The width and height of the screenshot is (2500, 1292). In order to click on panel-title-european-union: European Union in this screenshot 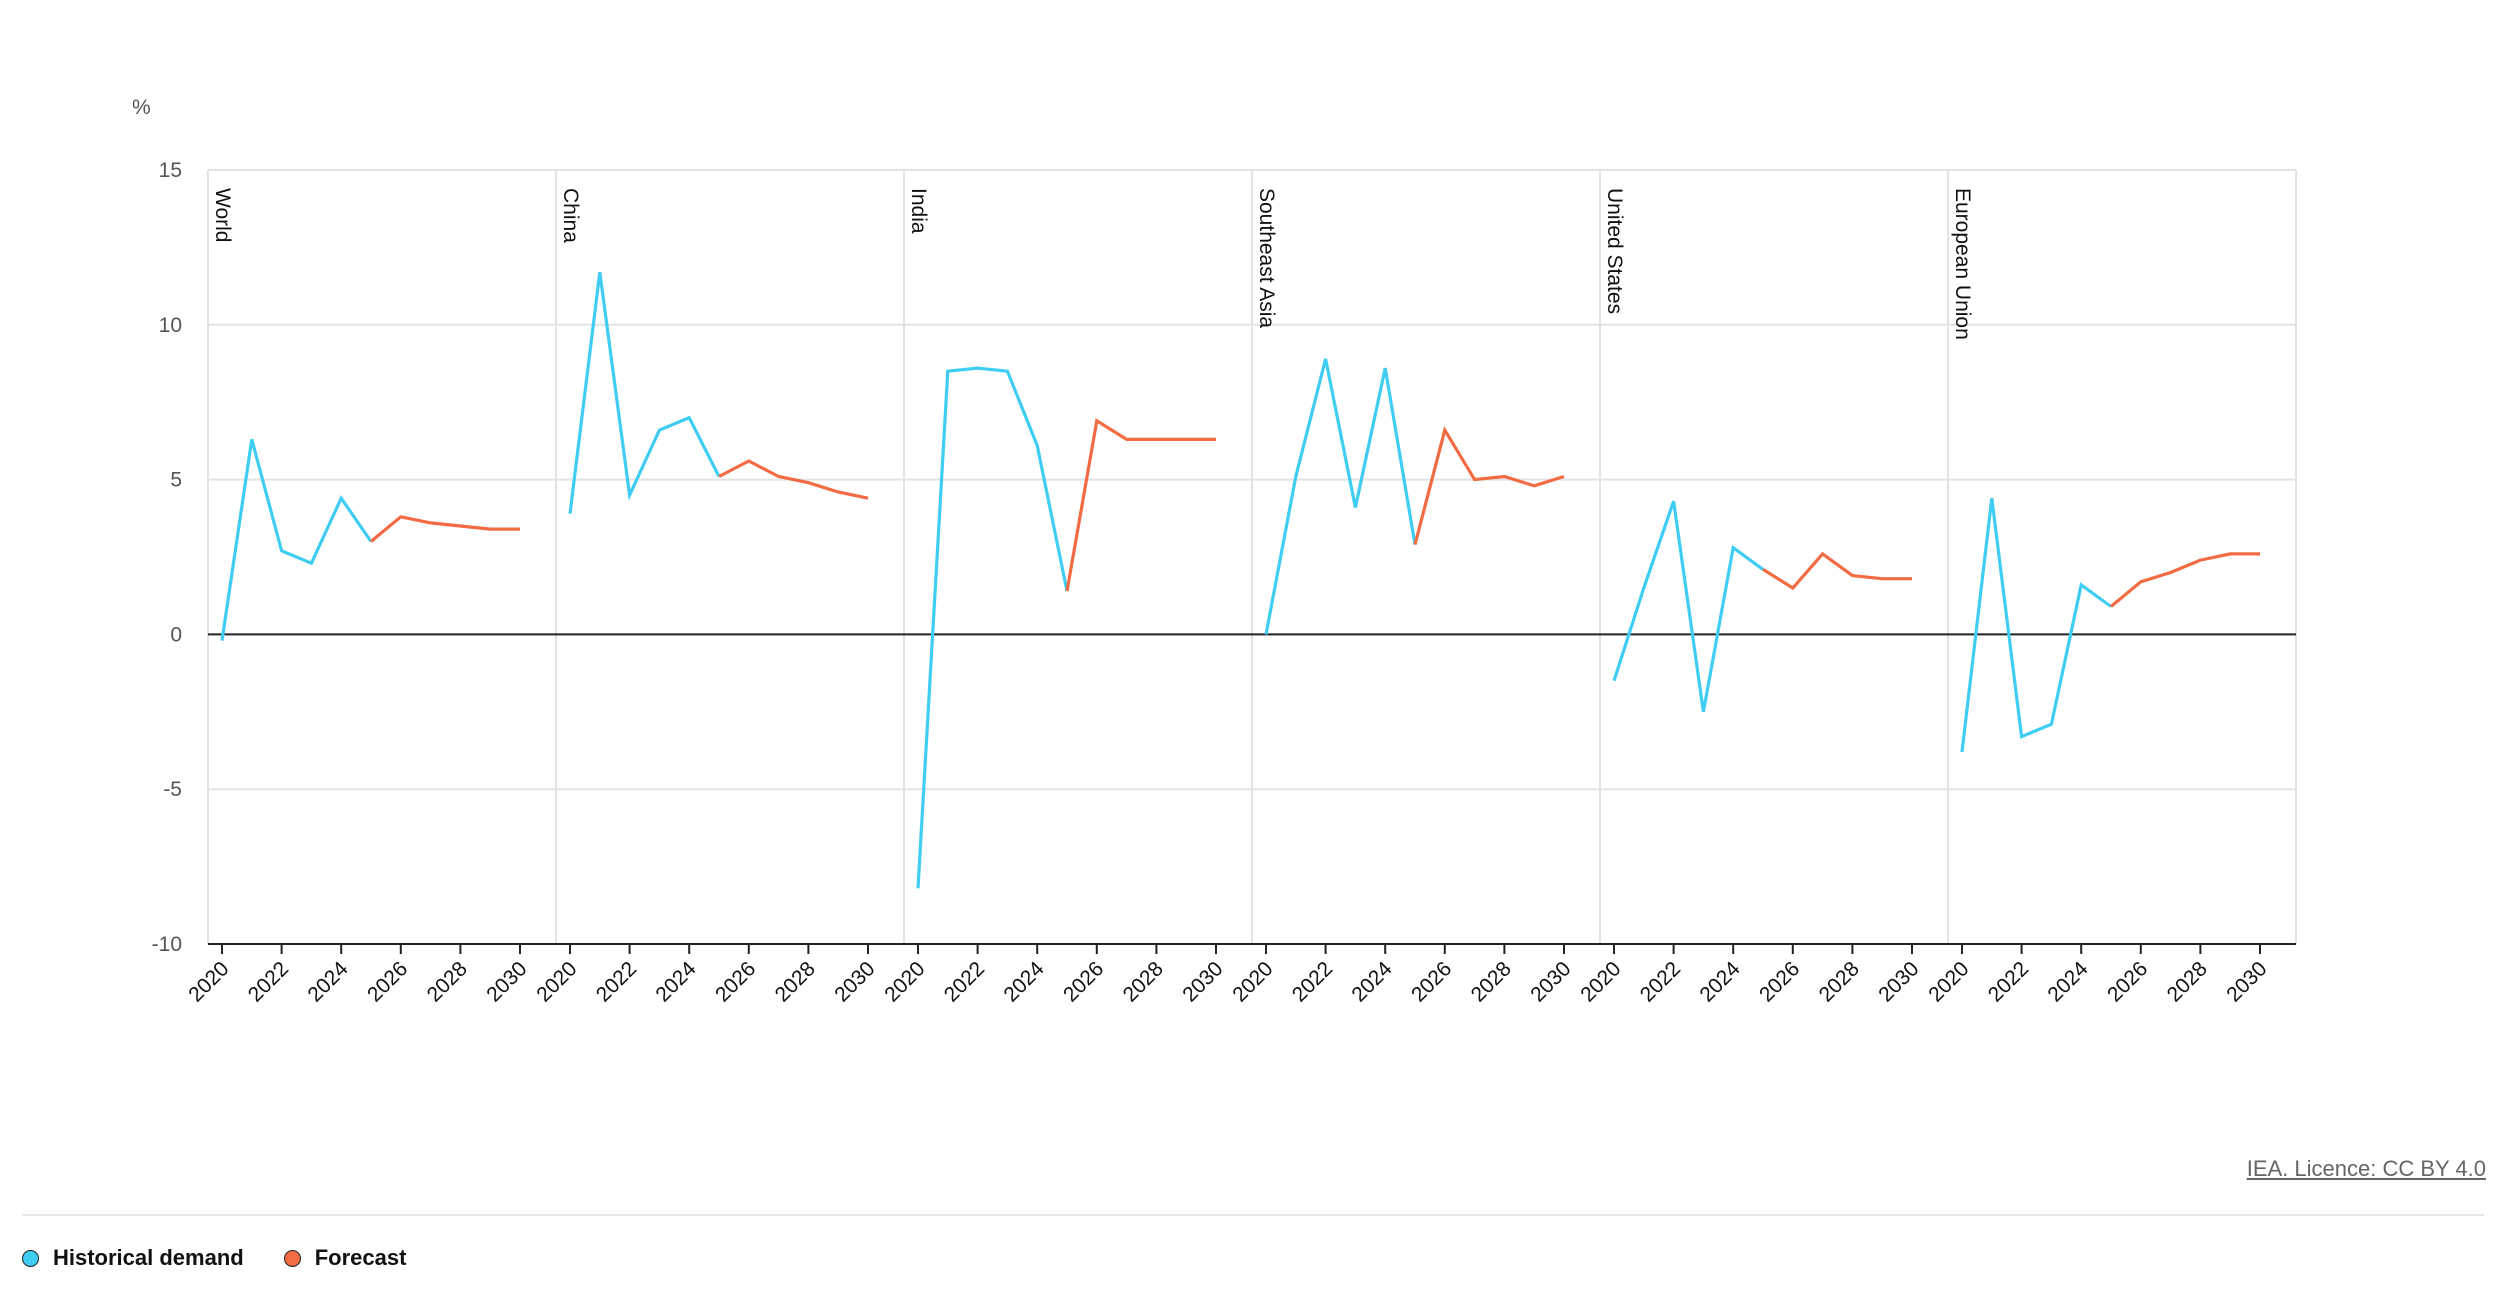, I will do `click(1962, 264)`.